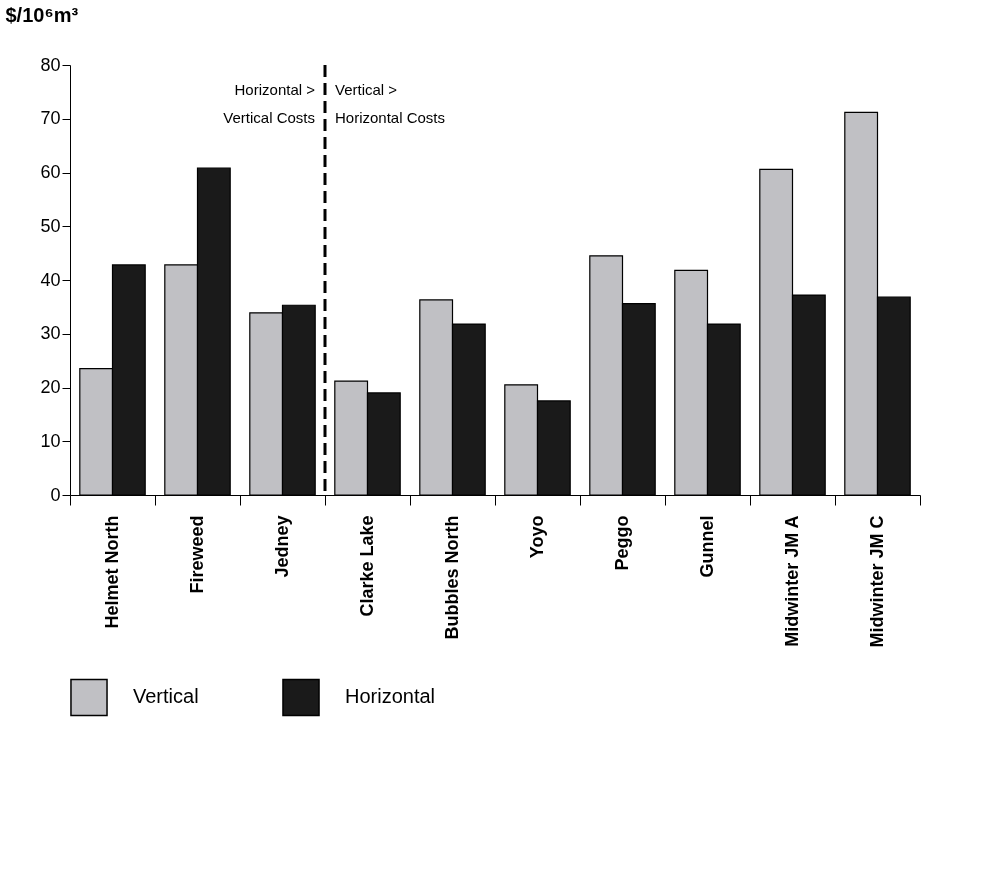  What do you see at coordinates (50, 118) in the screenshot?
I see `y-tick-label: 70` at bounding box center [50, 118].